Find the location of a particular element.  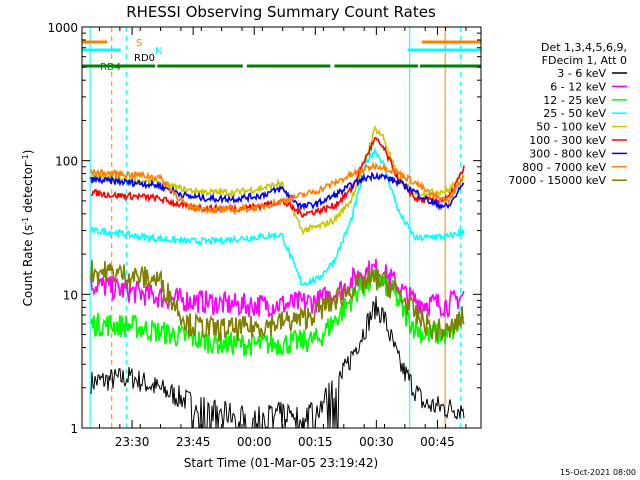

y-tick-label-1: 10 is located at coordinates (70, 295).